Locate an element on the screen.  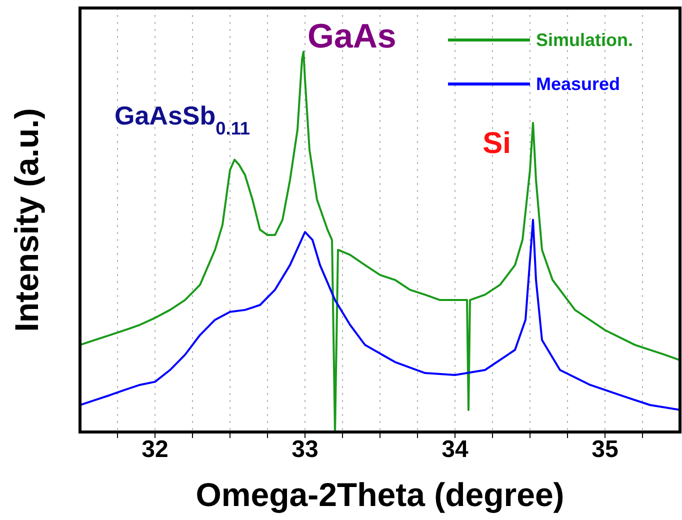
annotation: Si is located at coordinates (496, 143).